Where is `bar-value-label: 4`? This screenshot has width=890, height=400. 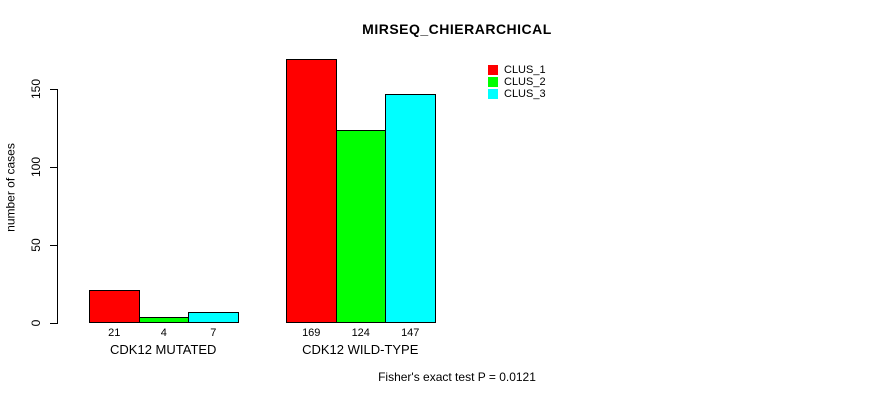
bar-value-label: 4 is located at coordinates (163, 333).